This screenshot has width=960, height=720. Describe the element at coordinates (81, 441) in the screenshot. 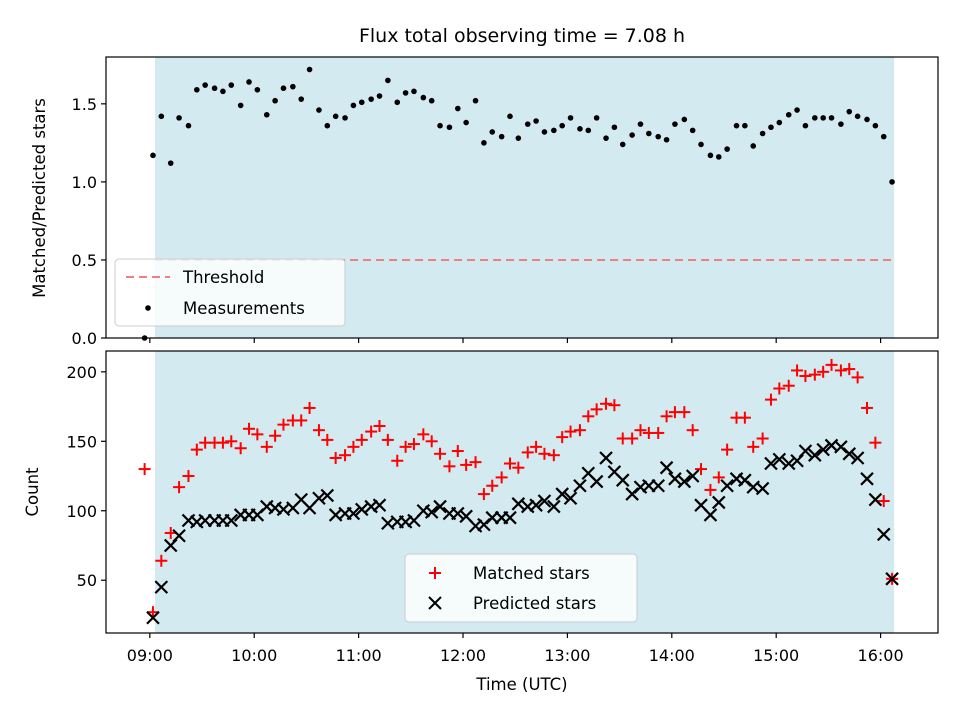

I see `y-tick-label: 150` at that location.